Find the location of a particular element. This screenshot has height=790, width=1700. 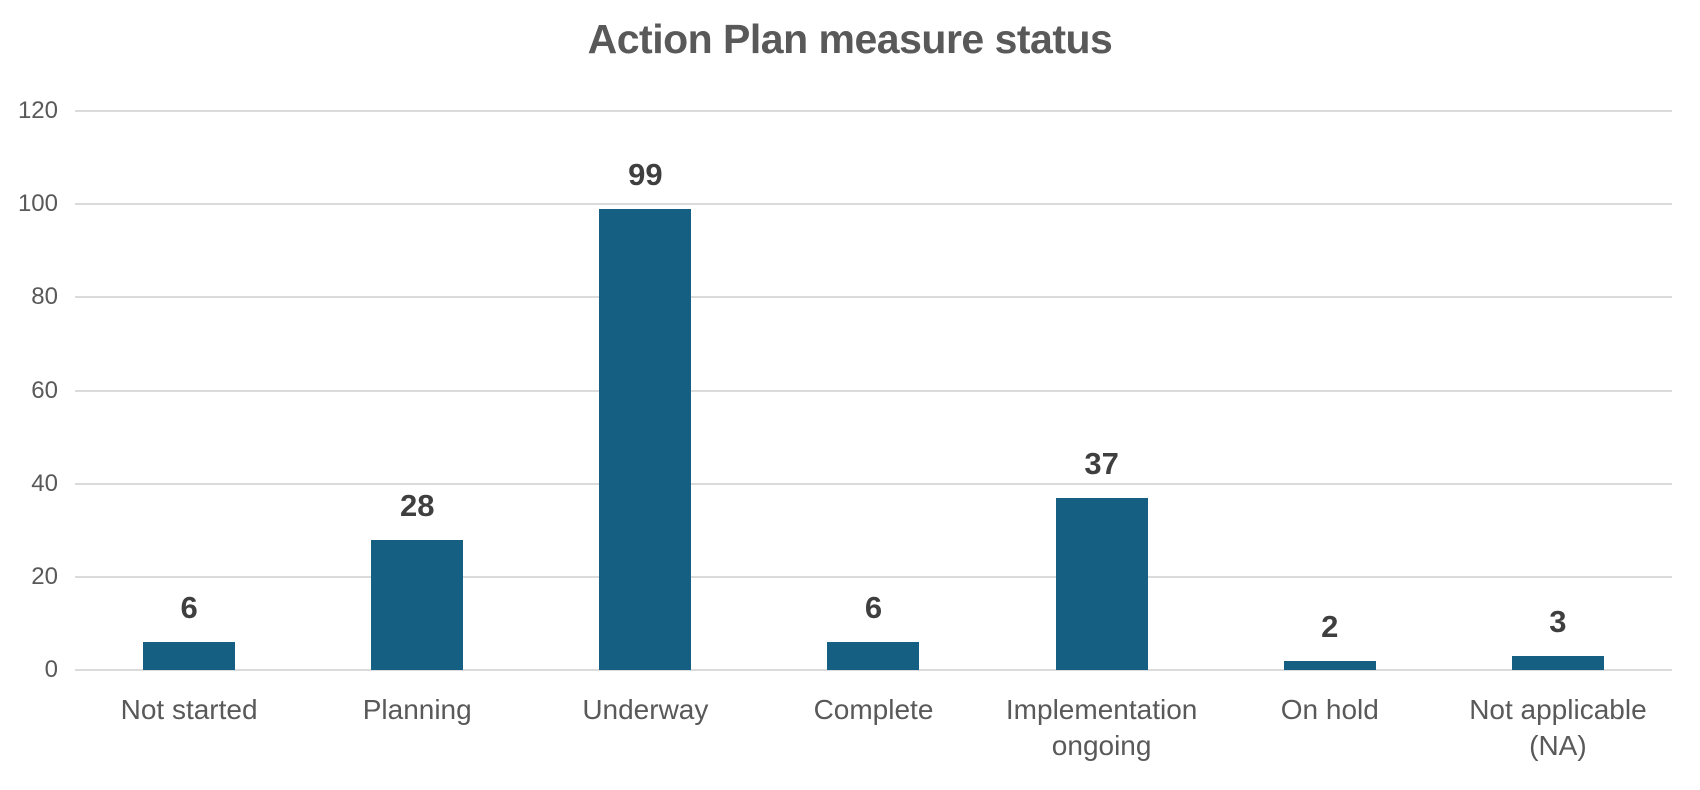

x-axis-label-not-started: Not started is located at coordinates (189, 709).